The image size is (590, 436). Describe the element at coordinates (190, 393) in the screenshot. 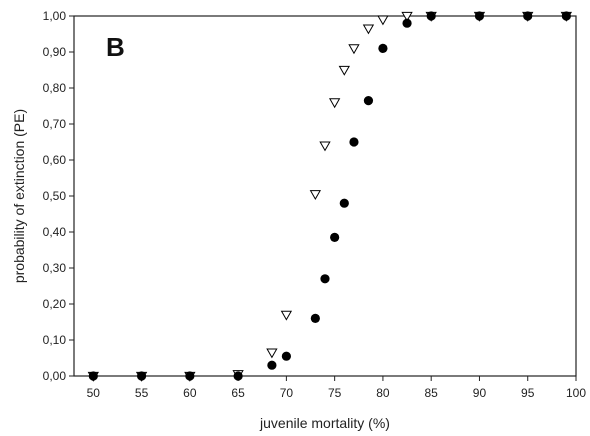

I see `x-tick-label: 60` at that location.